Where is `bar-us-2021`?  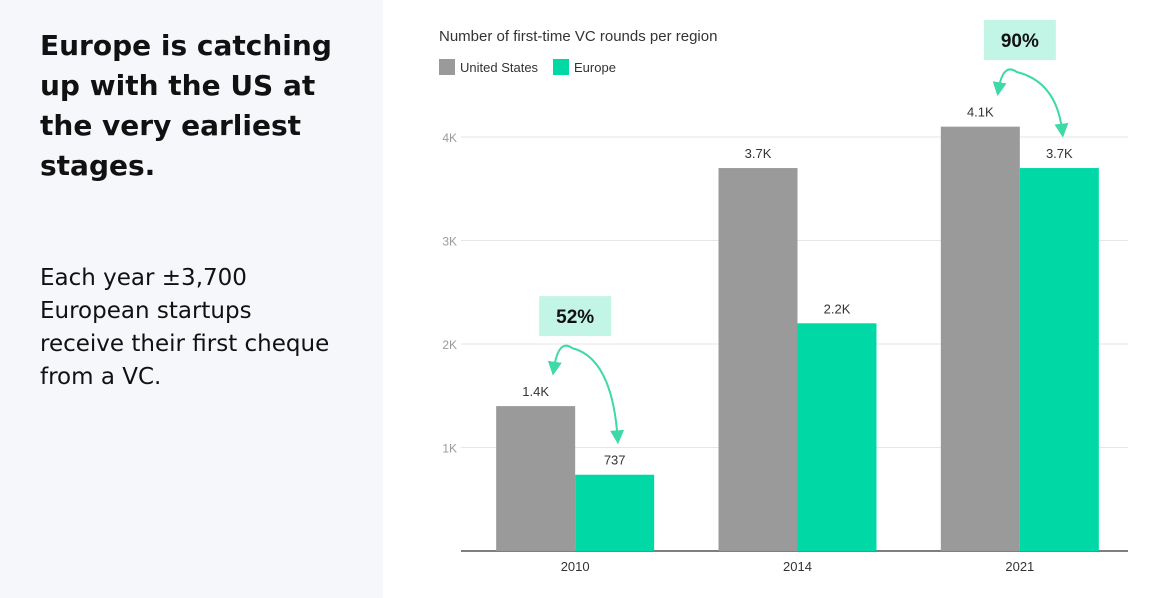 bar-us-2021 is located at coordinates (980, 339).